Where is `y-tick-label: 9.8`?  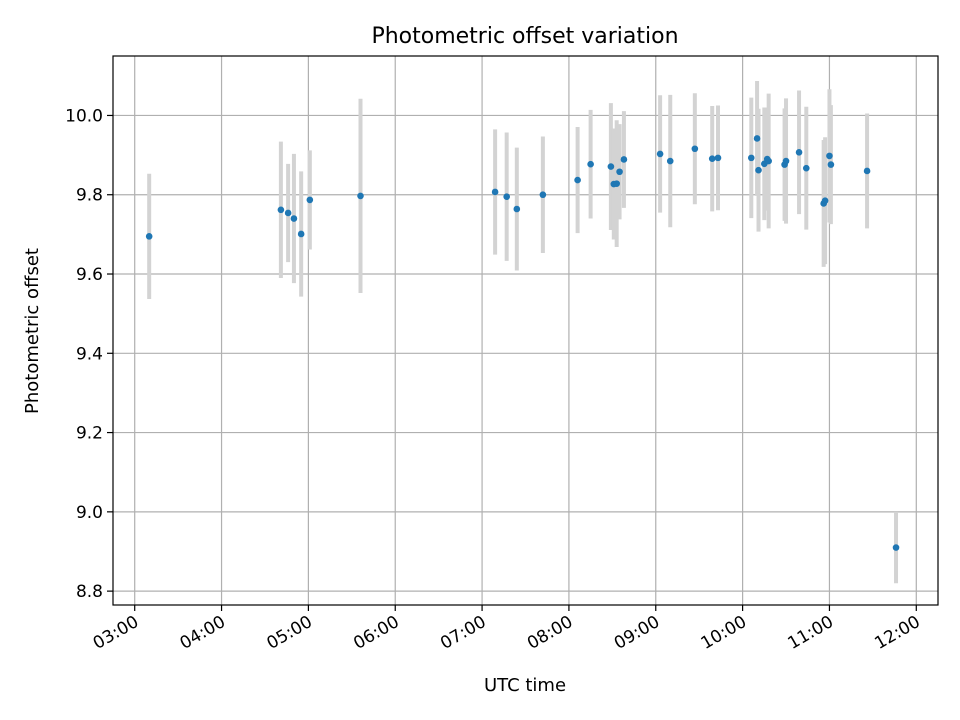 y-tick-label: 9.8 is located at coordinates (89, 196).